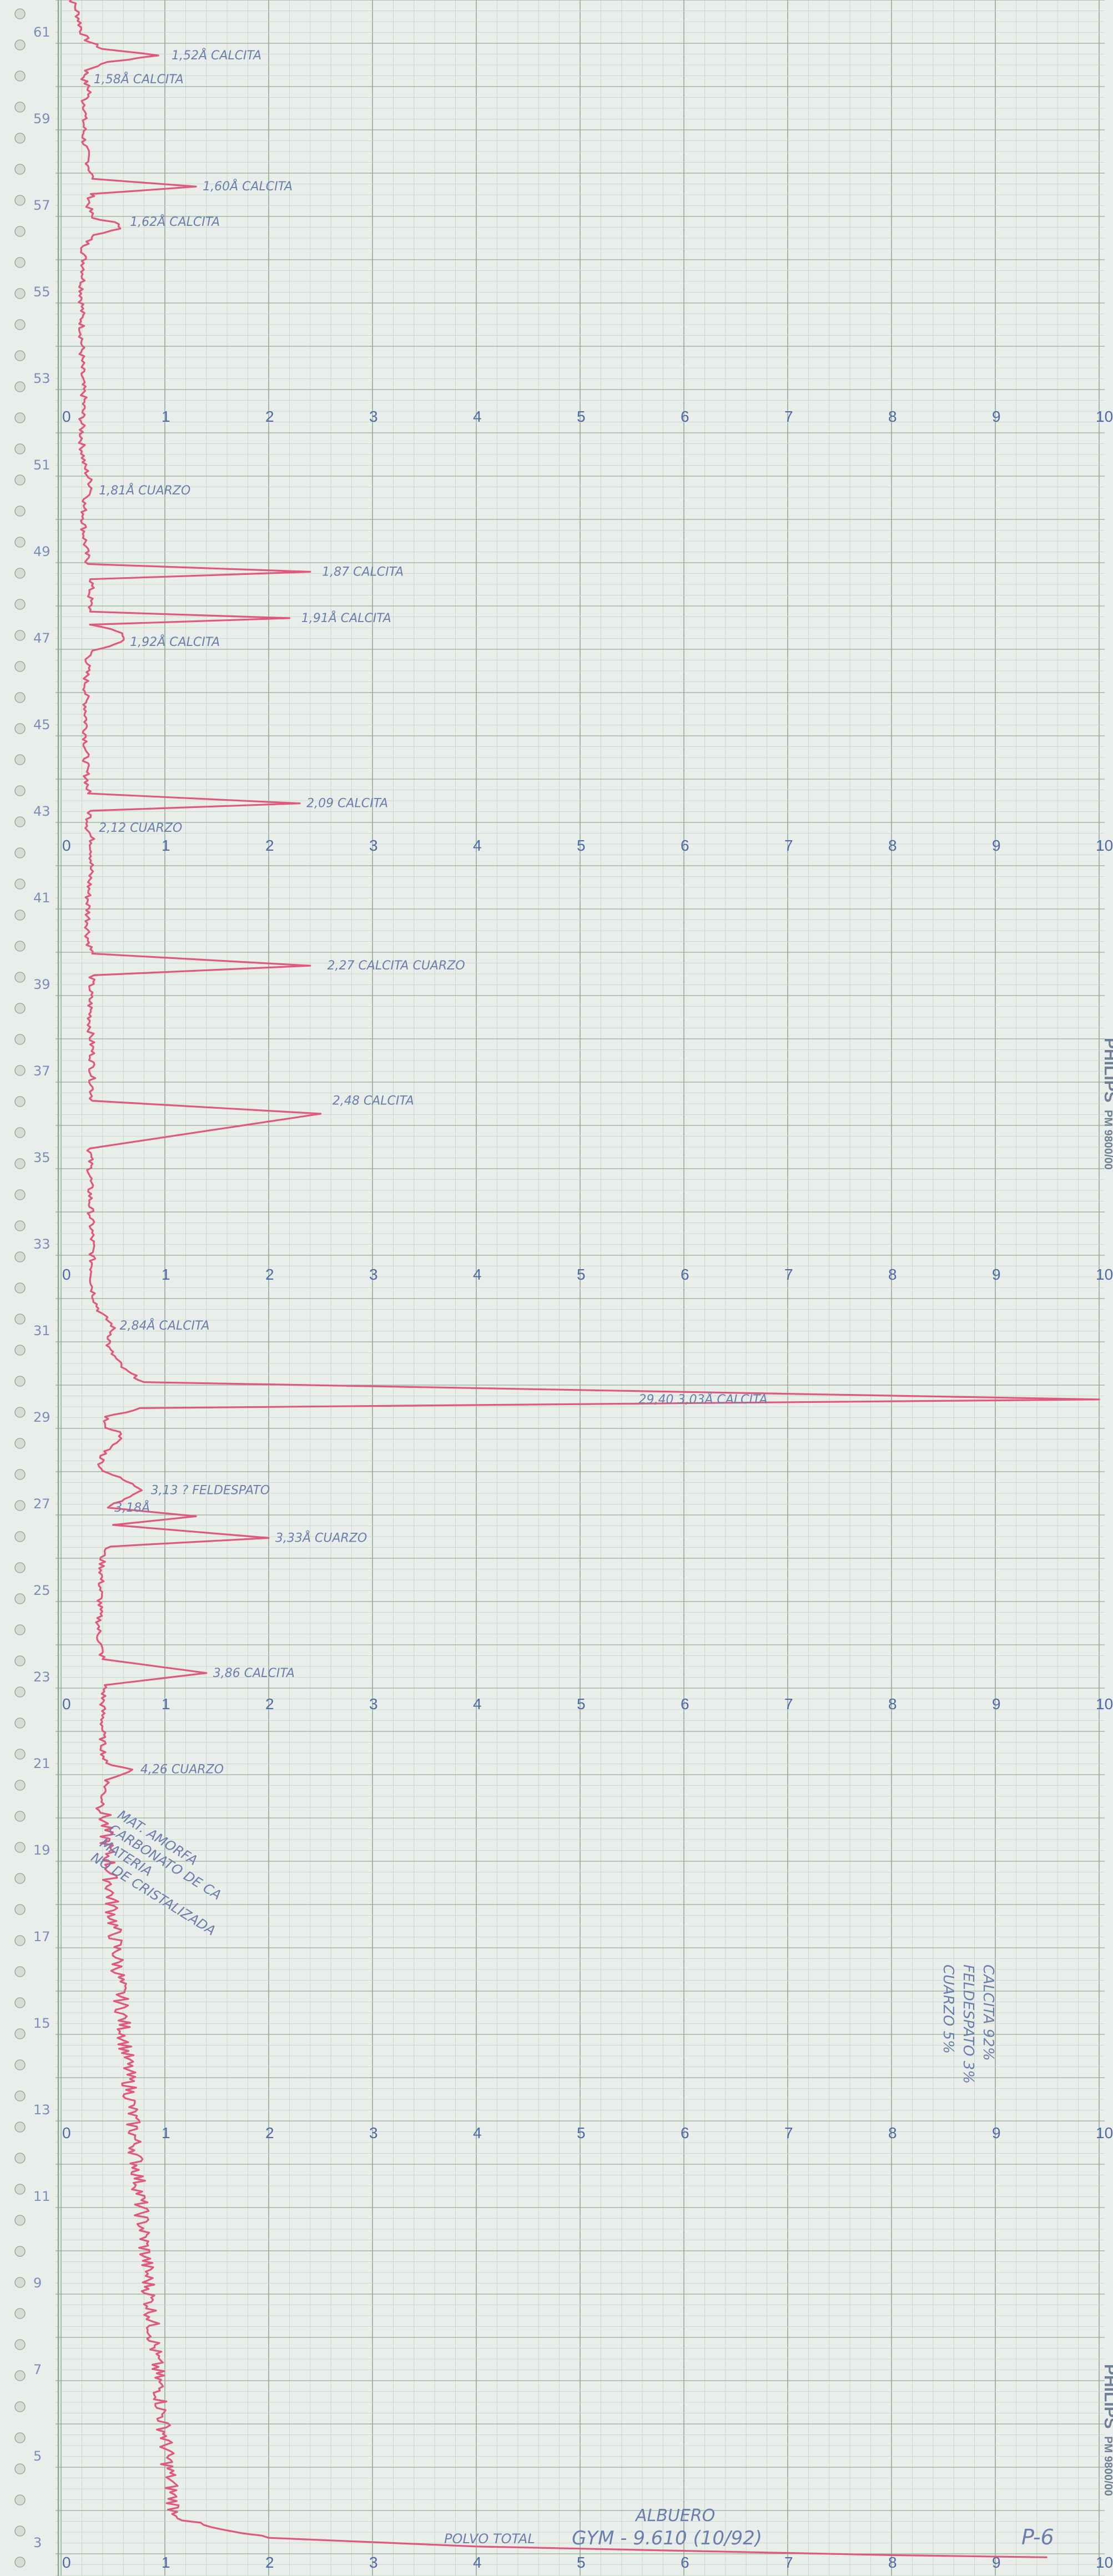 The height and width of the screenshot is (2576, 1113). What do you see at coordinates (346, 617) in the screenshot?
I see `peak-annotation: 1,91Å CALCITA` at bounding box center [346, 617].